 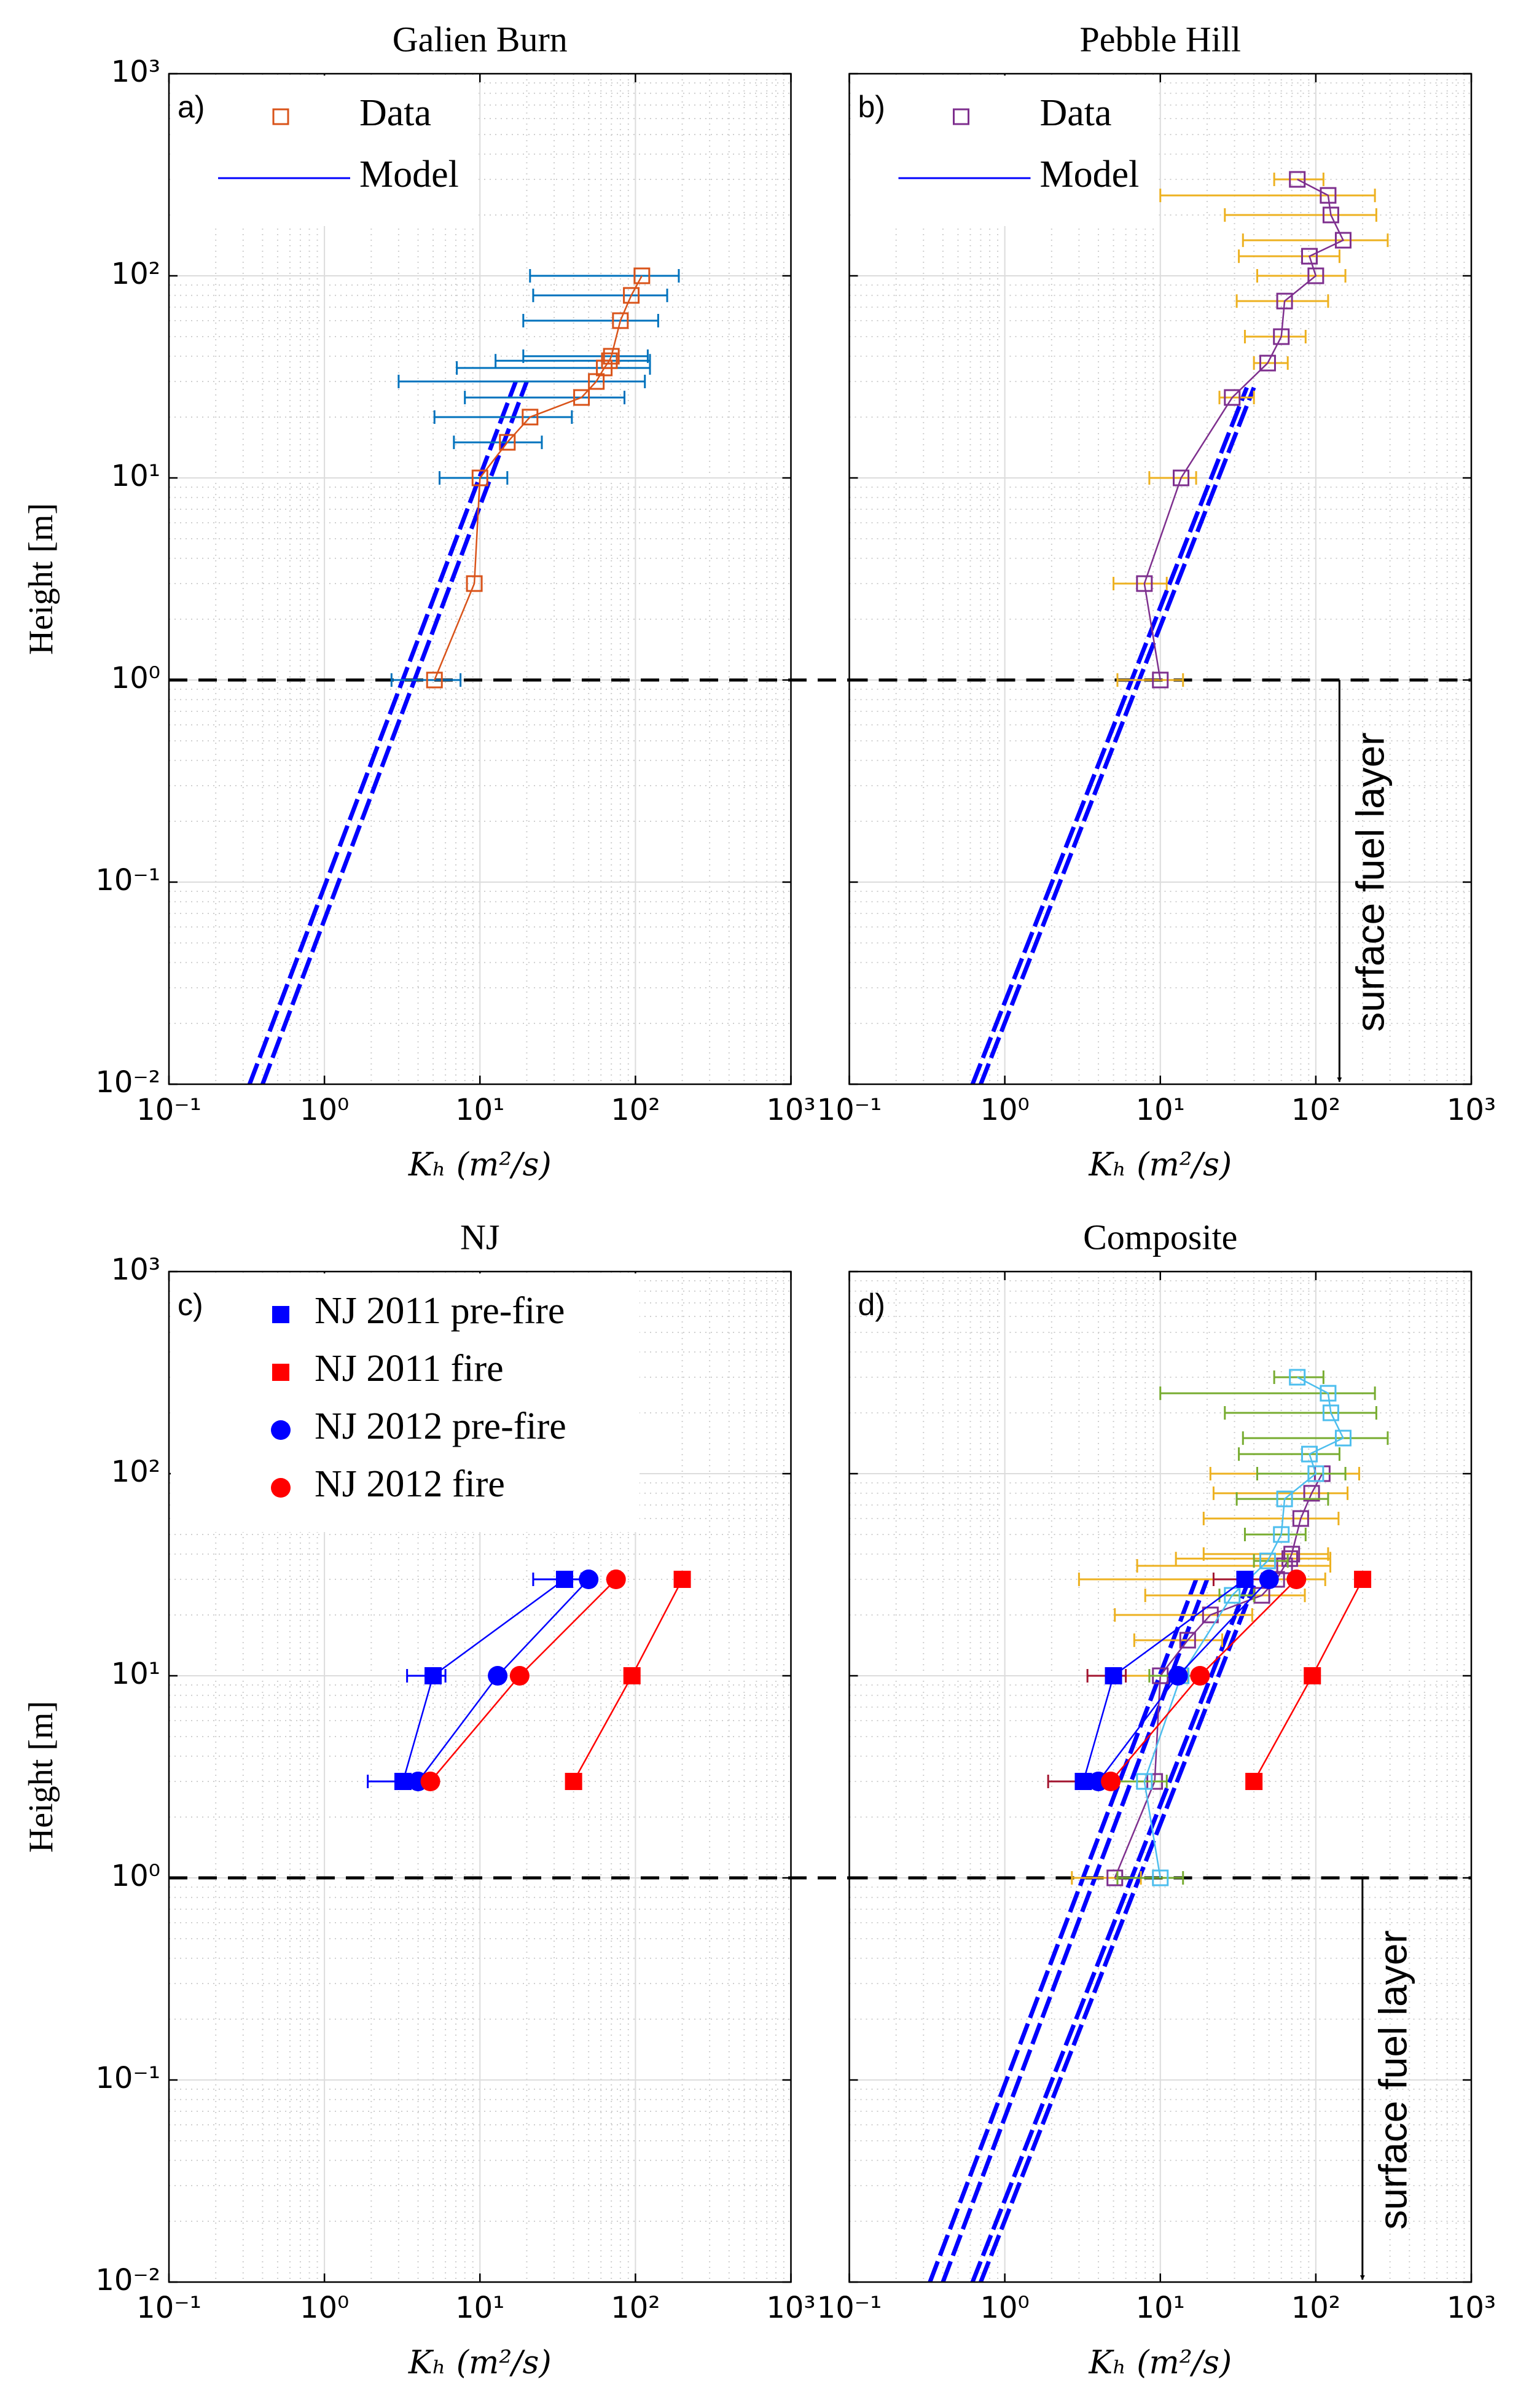 I want to click on panel-label: a), so click(x=191, y=107).